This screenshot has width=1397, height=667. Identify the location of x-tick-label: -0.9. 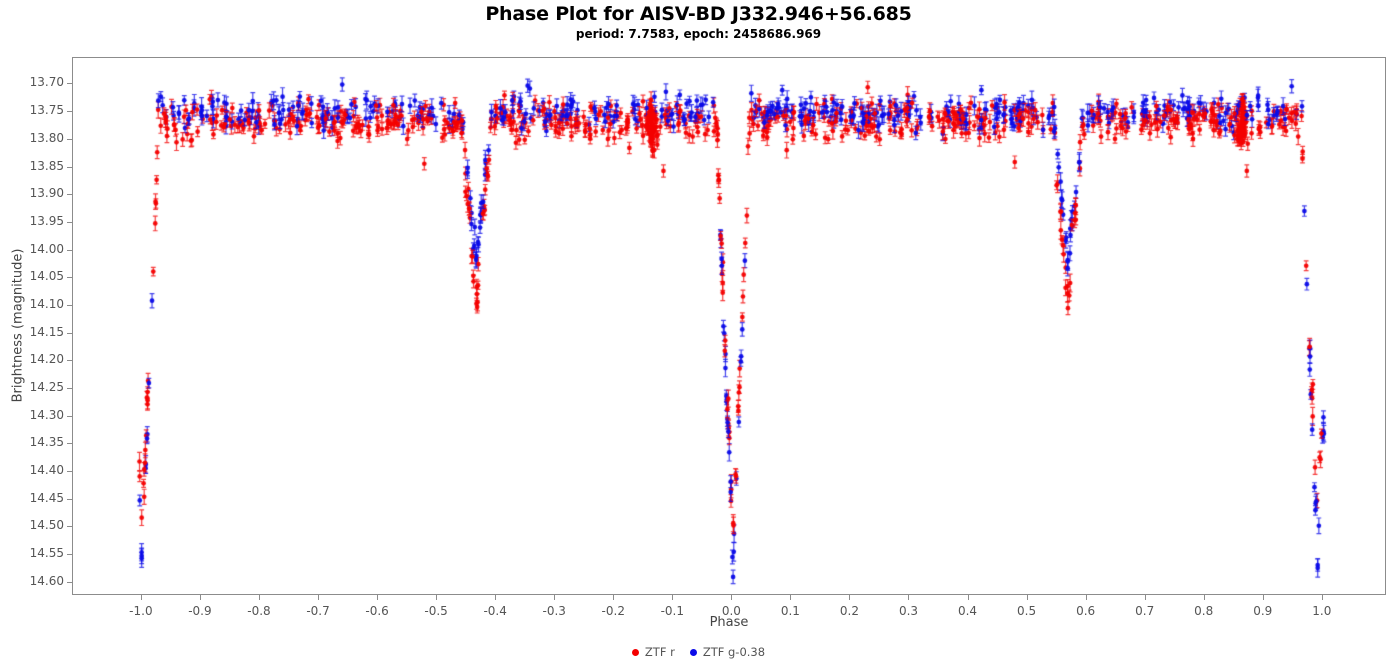
(200, 611).